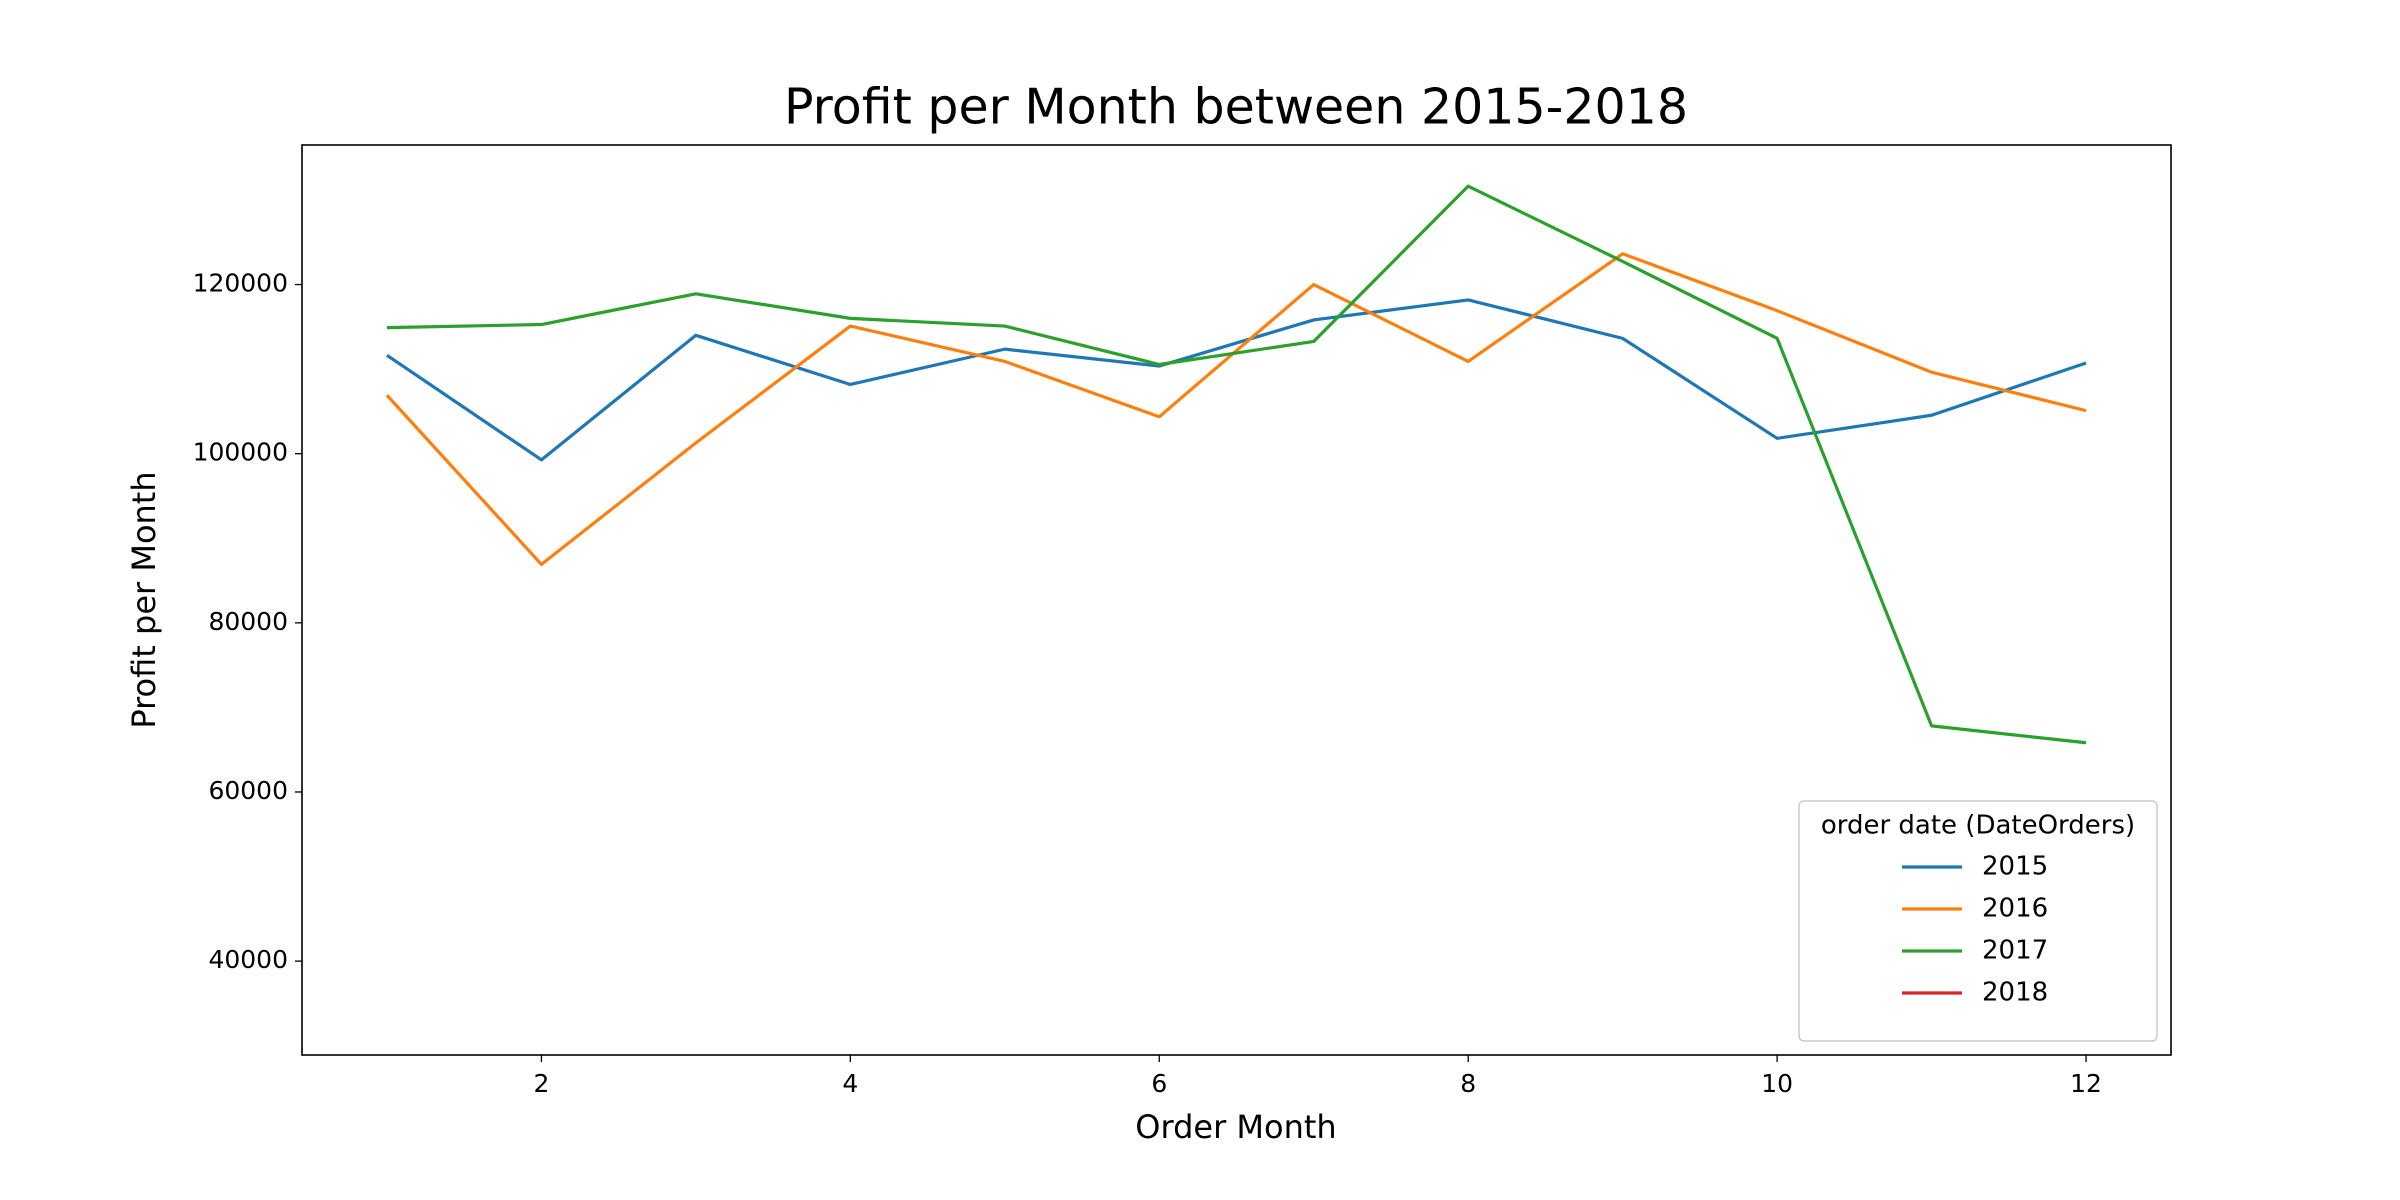 This screenshot has width=2400, height=1200. Describe the element at coordinates (2015, 909) in the screenshot. I see `legend-label: 2016` at that location.